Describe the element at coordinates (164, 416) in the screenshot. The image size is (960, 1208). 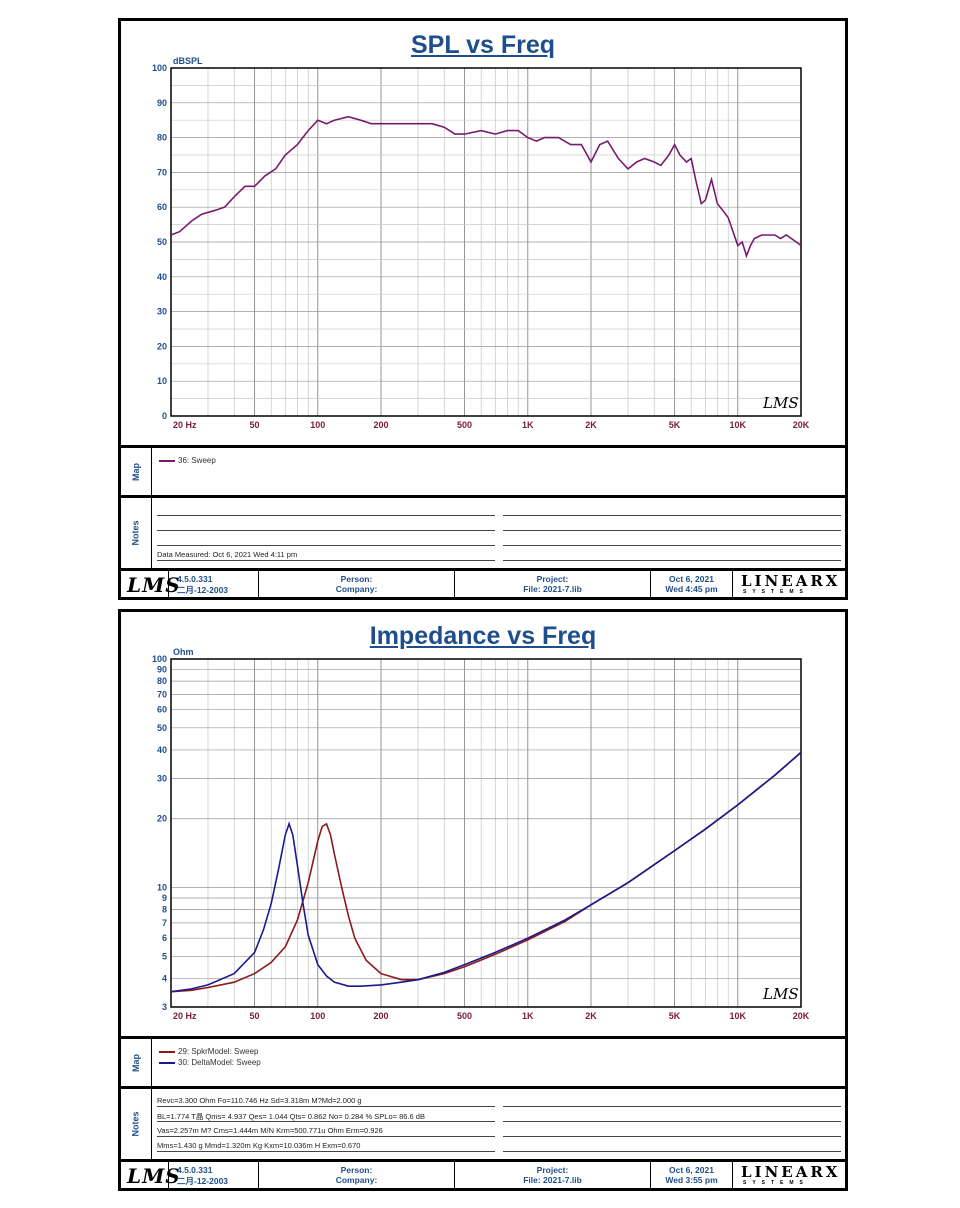
I see `y-tick-label: 0` at that location.